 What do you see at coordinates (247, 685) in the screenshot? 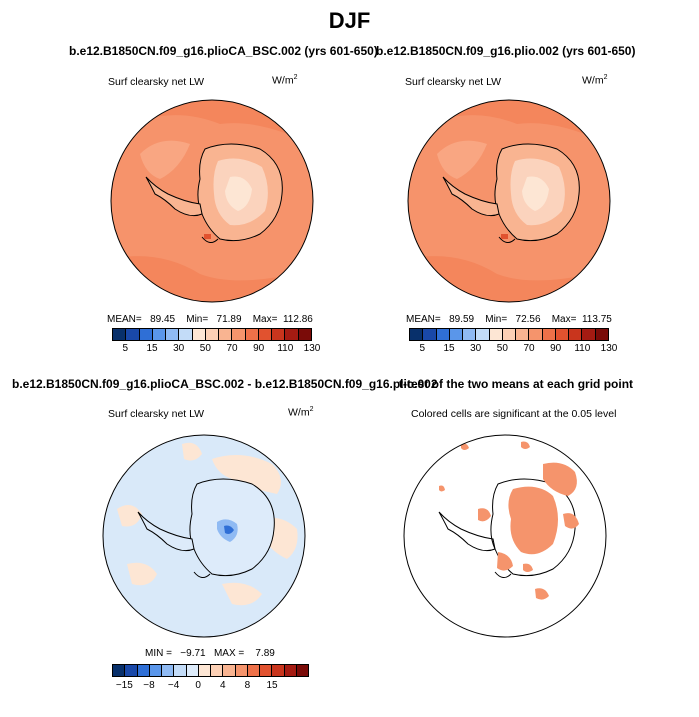
I see `colorbar-tick-label: 8` at bounding box center [247, 685].